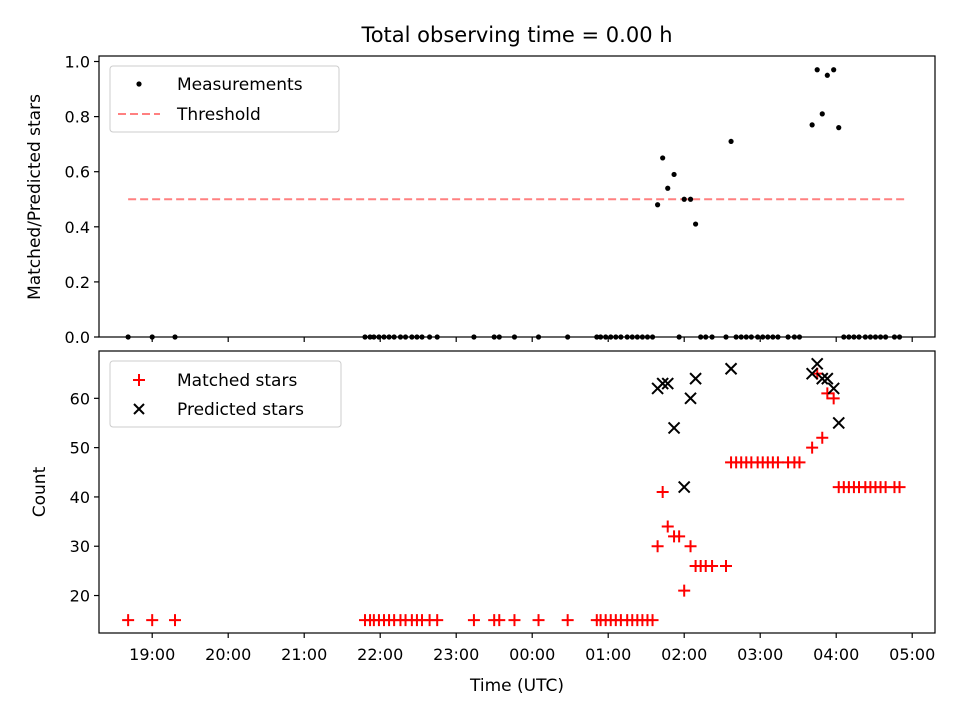 This screenshot has height=720, width=960. What do you see at coordinates (228, 654) in the screenshot?
I see `x-tick-label: 20:00` at bounding box center [228, 654].